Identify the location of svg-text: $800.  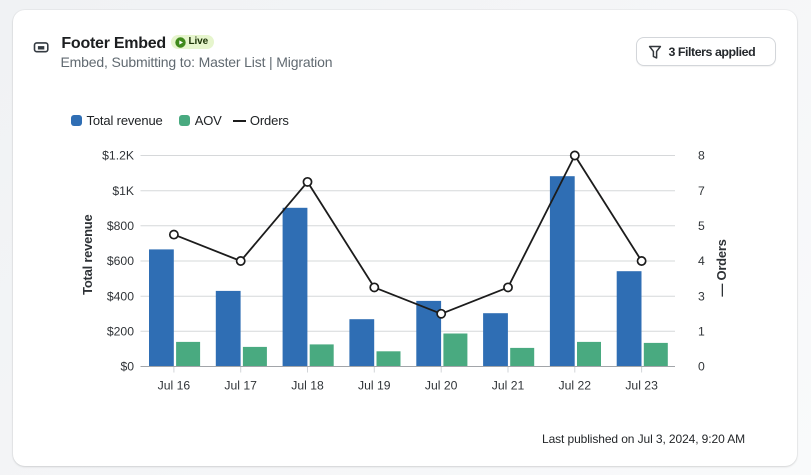
(120, 226).